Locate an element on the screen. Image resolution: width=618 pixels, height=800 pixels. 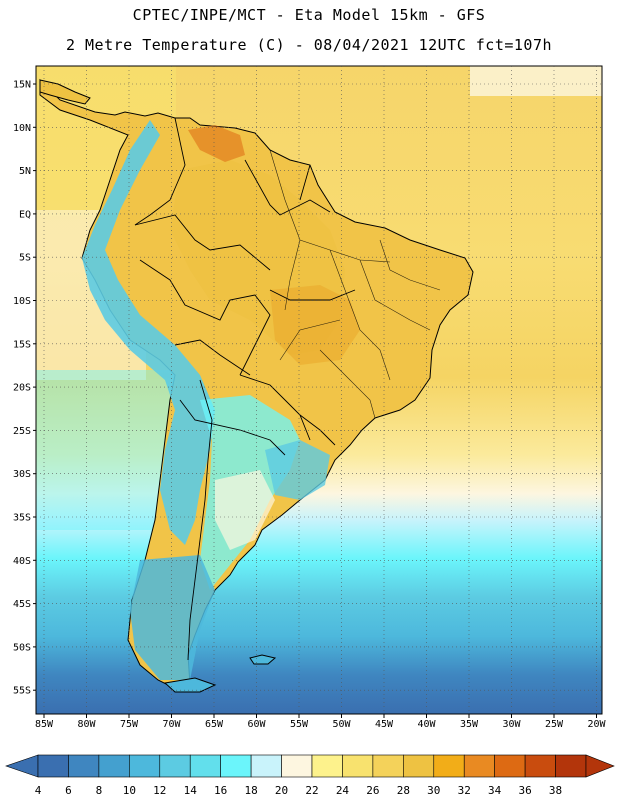
colorbar-label: 10 is located at coordinates (129, 790).